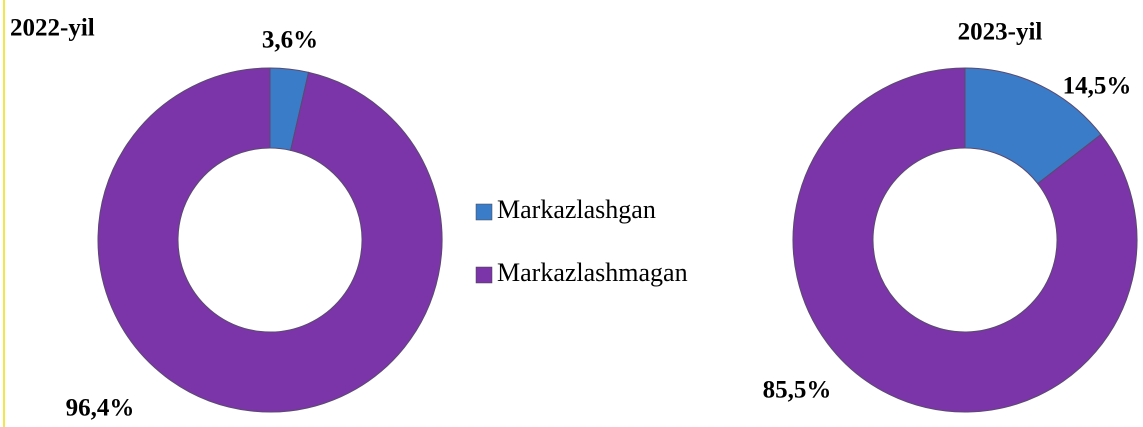 This screenshot has width=1143, height=427. Describe the element at coordinates (592, 272) in the screenshot. I see `legend-label: Markazlashmagan` at that location.